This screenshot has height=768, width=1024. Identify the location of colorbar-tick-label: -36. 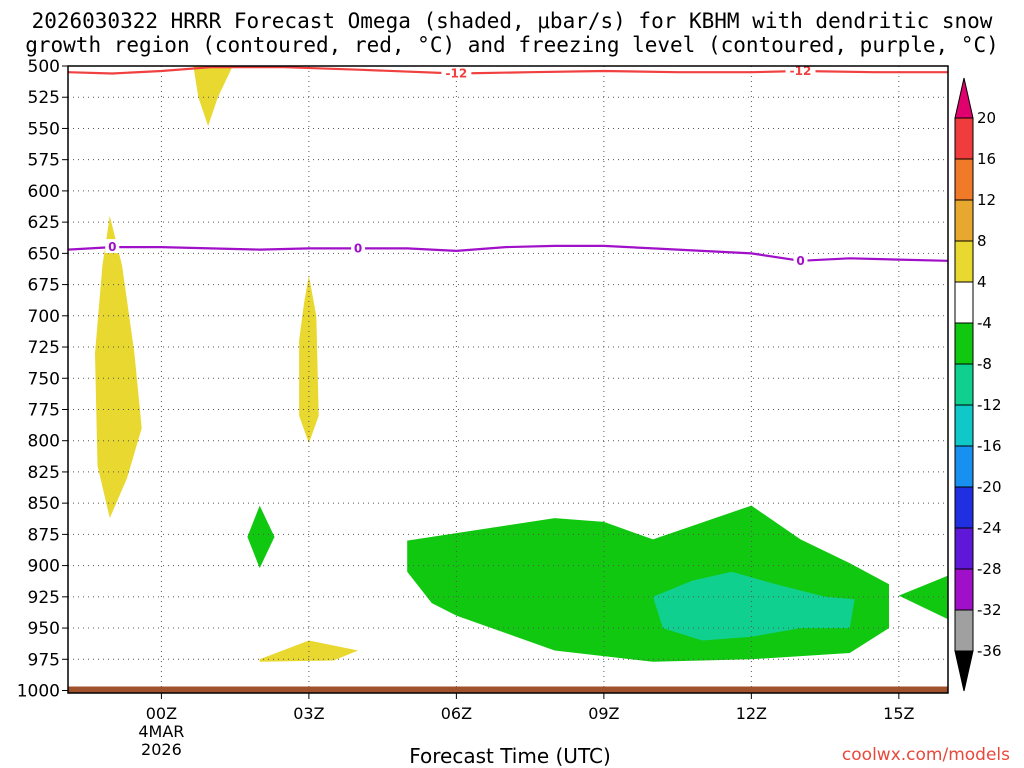
(989, 651).